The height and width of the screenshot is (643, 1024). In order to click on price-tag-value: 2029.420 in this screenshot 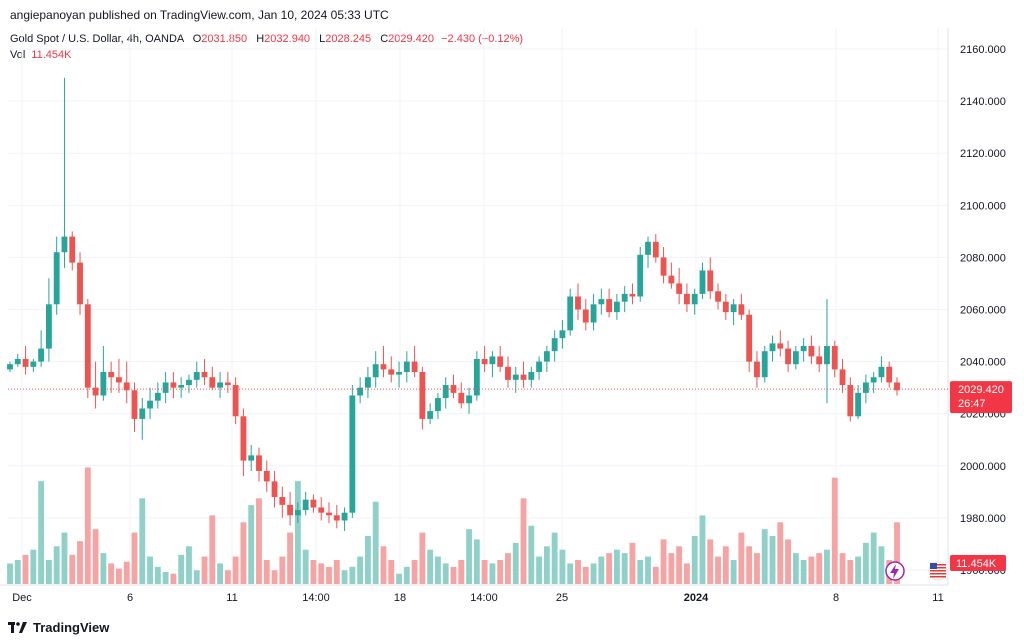, I will do `click(981, 390)`.